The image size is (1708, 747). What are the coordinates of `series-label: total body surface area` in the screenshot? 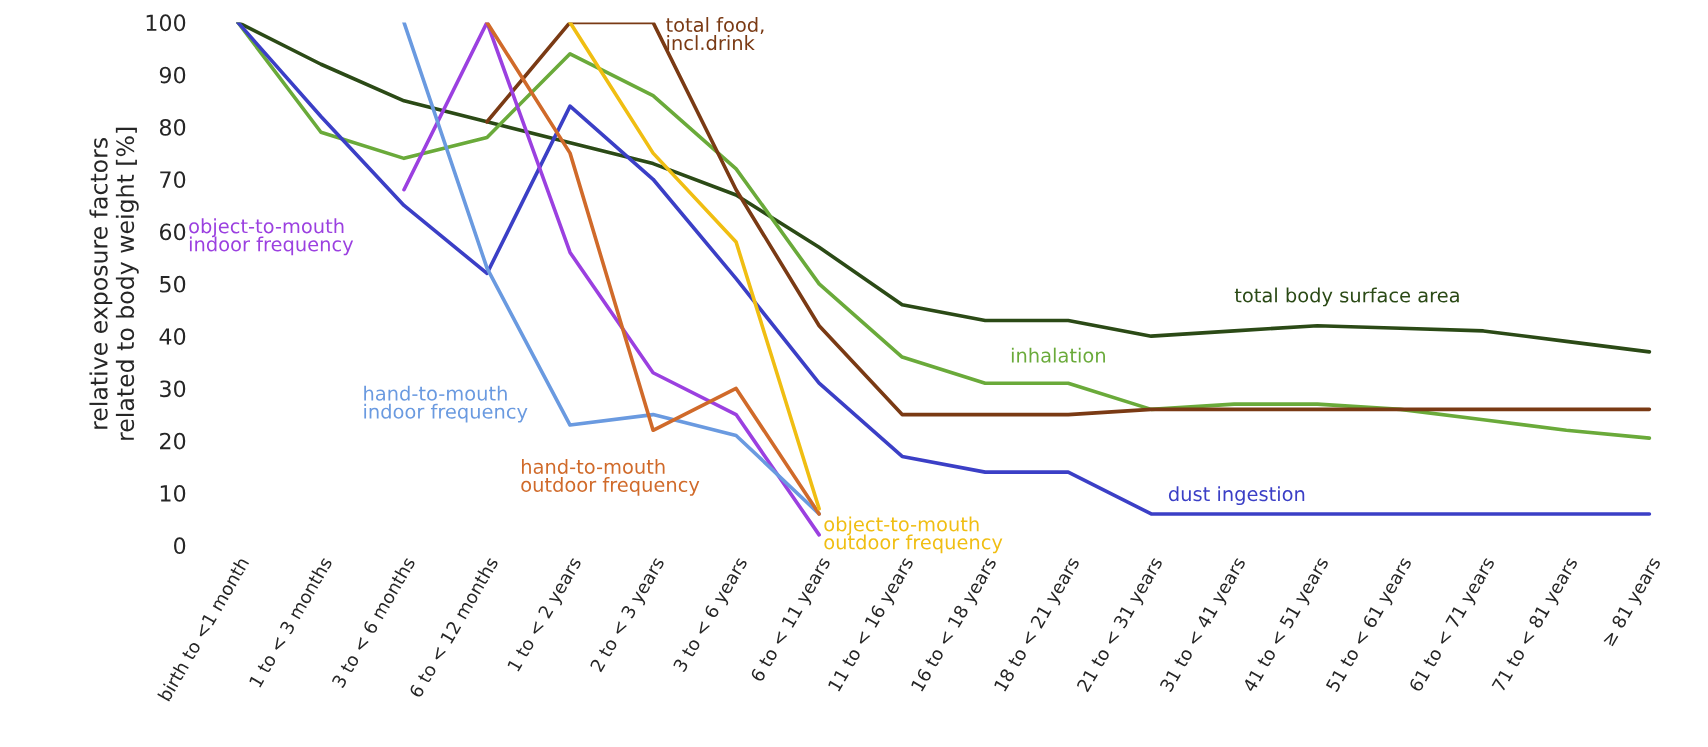 It's located at (1346, 297).